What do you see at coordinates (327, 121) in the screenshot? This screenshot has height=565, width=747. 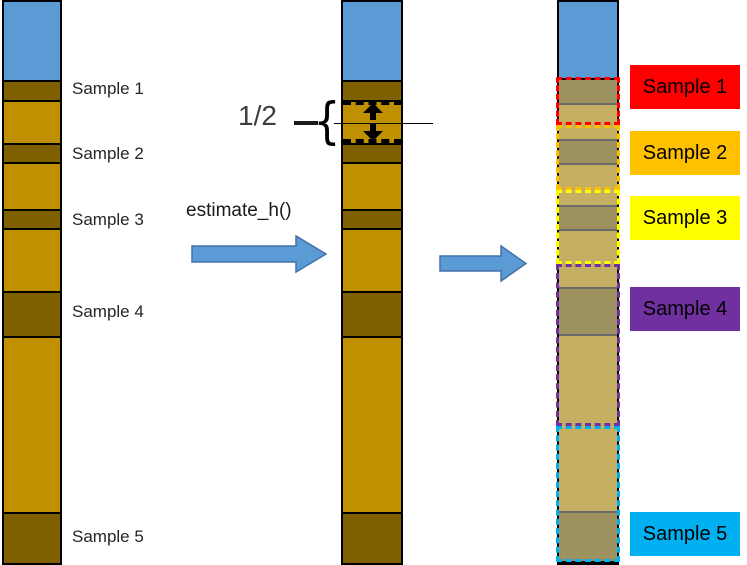 I see `left-brace-icon: {` at bounding box center [327, 121].